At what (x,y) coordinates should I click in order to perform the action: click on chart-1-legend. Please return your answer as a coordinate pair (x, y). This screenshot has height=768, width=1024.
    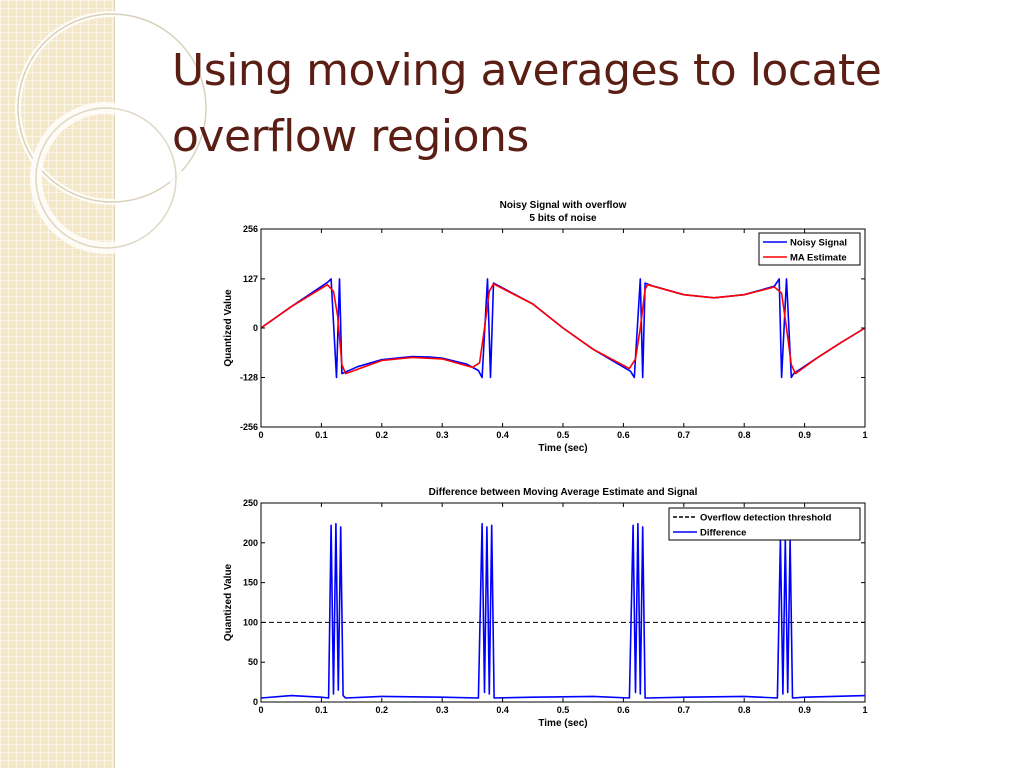
    Looking at the image, I should click on (809, 249).